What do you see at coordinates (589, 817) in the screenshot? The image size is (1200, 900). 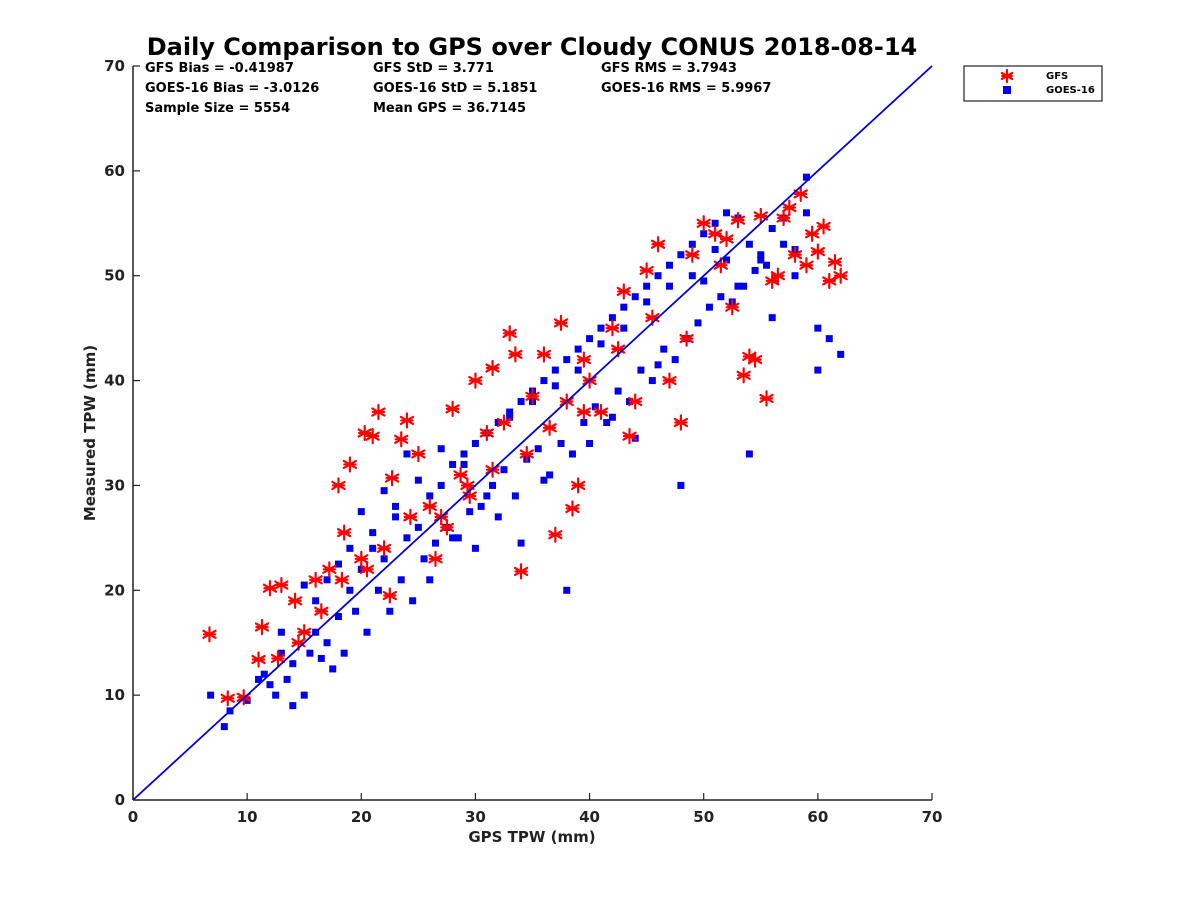 I see `x-tick-label: 40` at bounding box center [589, 817].